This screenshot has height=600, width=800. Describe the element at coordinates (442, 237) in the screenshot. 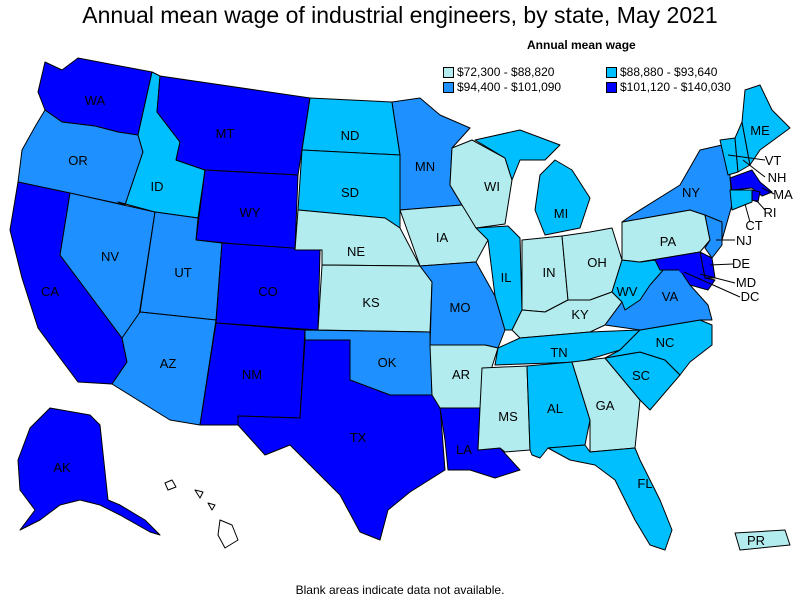

I see `state-label-IA: IA` at that location.